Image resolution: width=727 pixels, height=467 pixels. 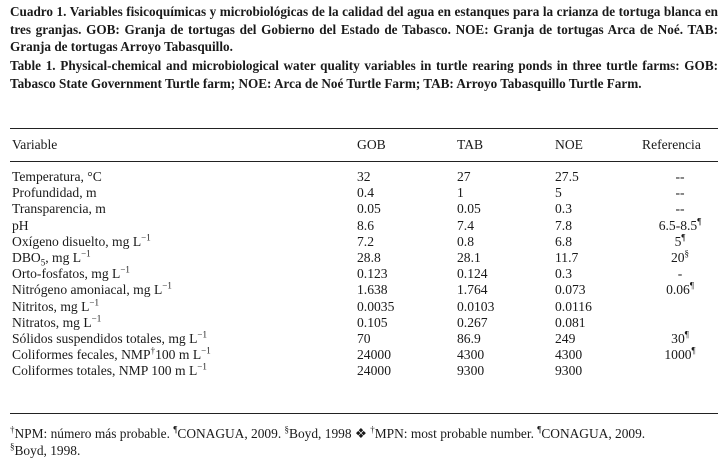 I want to click on table-row: Nitratos, mg L−1 0.105 0.267 0.081, so click(x=364, y=322).